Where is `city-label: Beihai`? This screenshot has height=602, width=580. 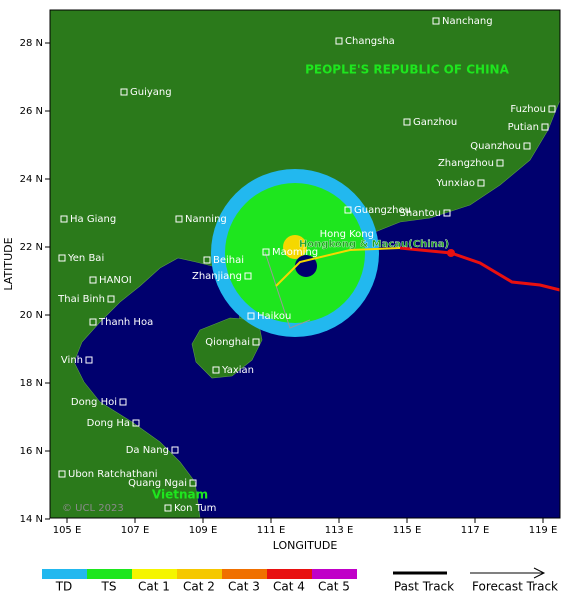
city-label: Beihai is located at coordinates (228, 260).